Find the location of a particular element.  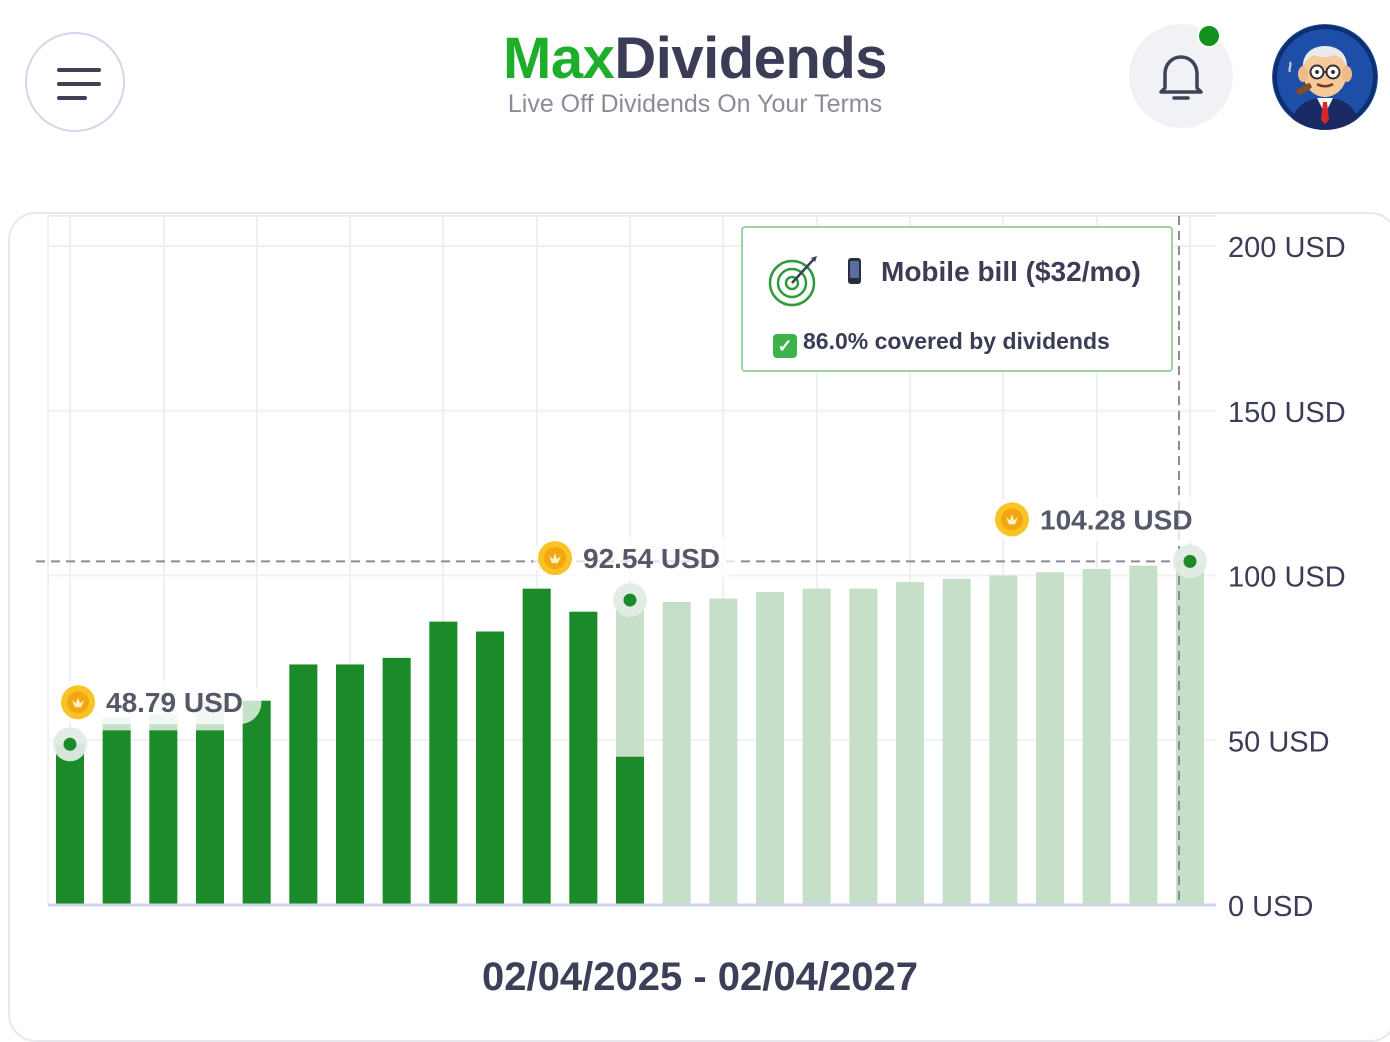

y-tick-label: 50 USD is located at coordinates (1279, 742).